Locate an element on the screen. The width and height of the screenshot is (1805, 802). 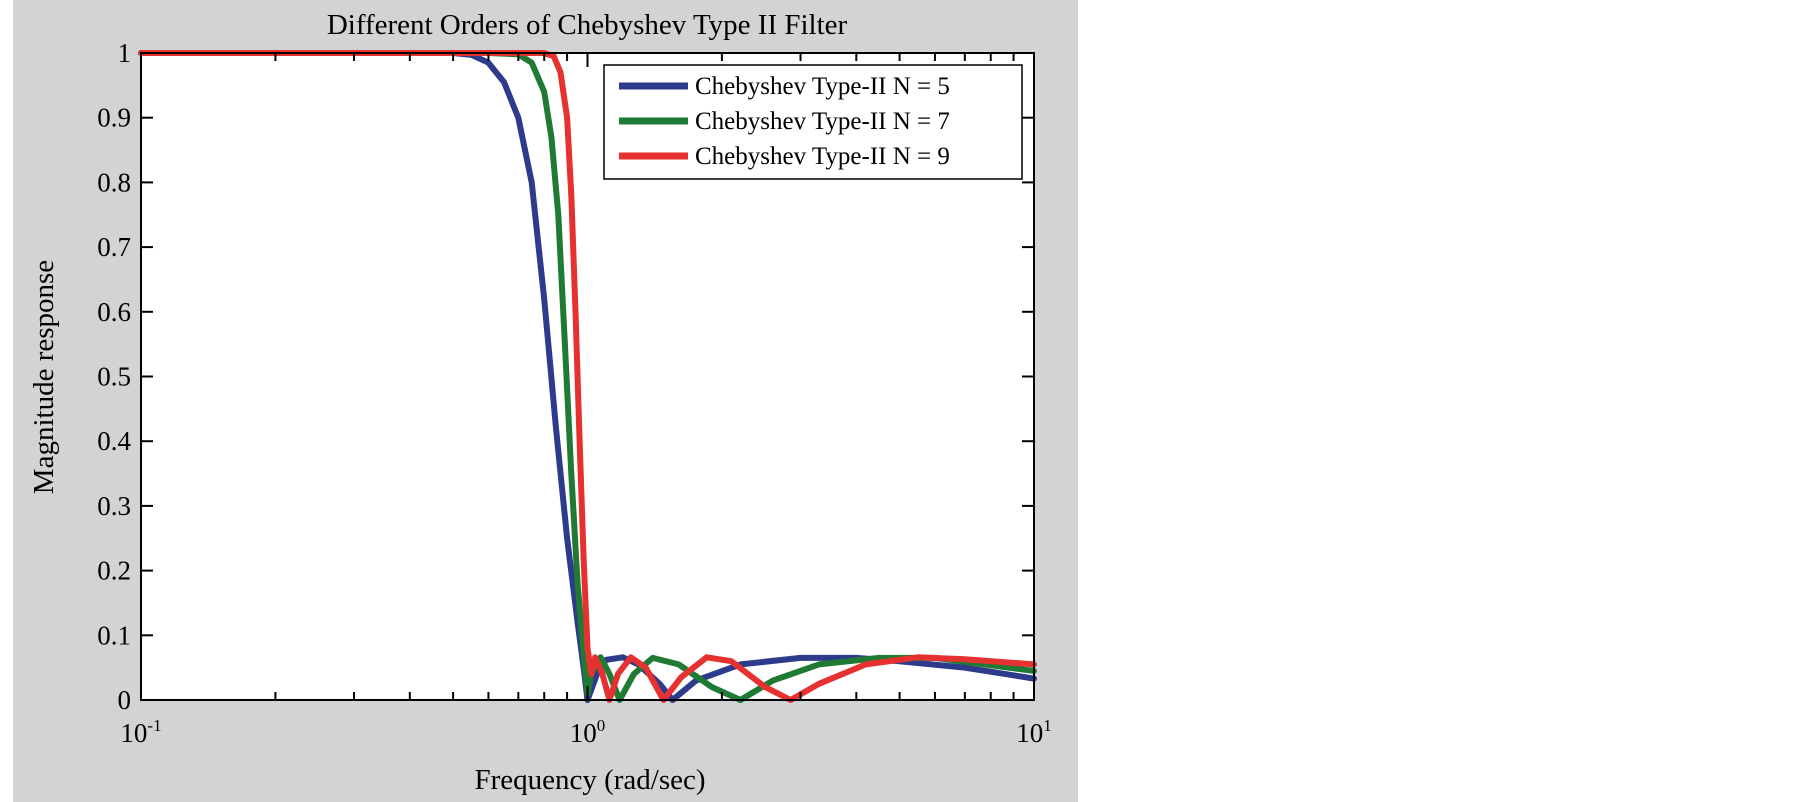
y-tick-label: 0.6 is located at coordinates (114, 312).